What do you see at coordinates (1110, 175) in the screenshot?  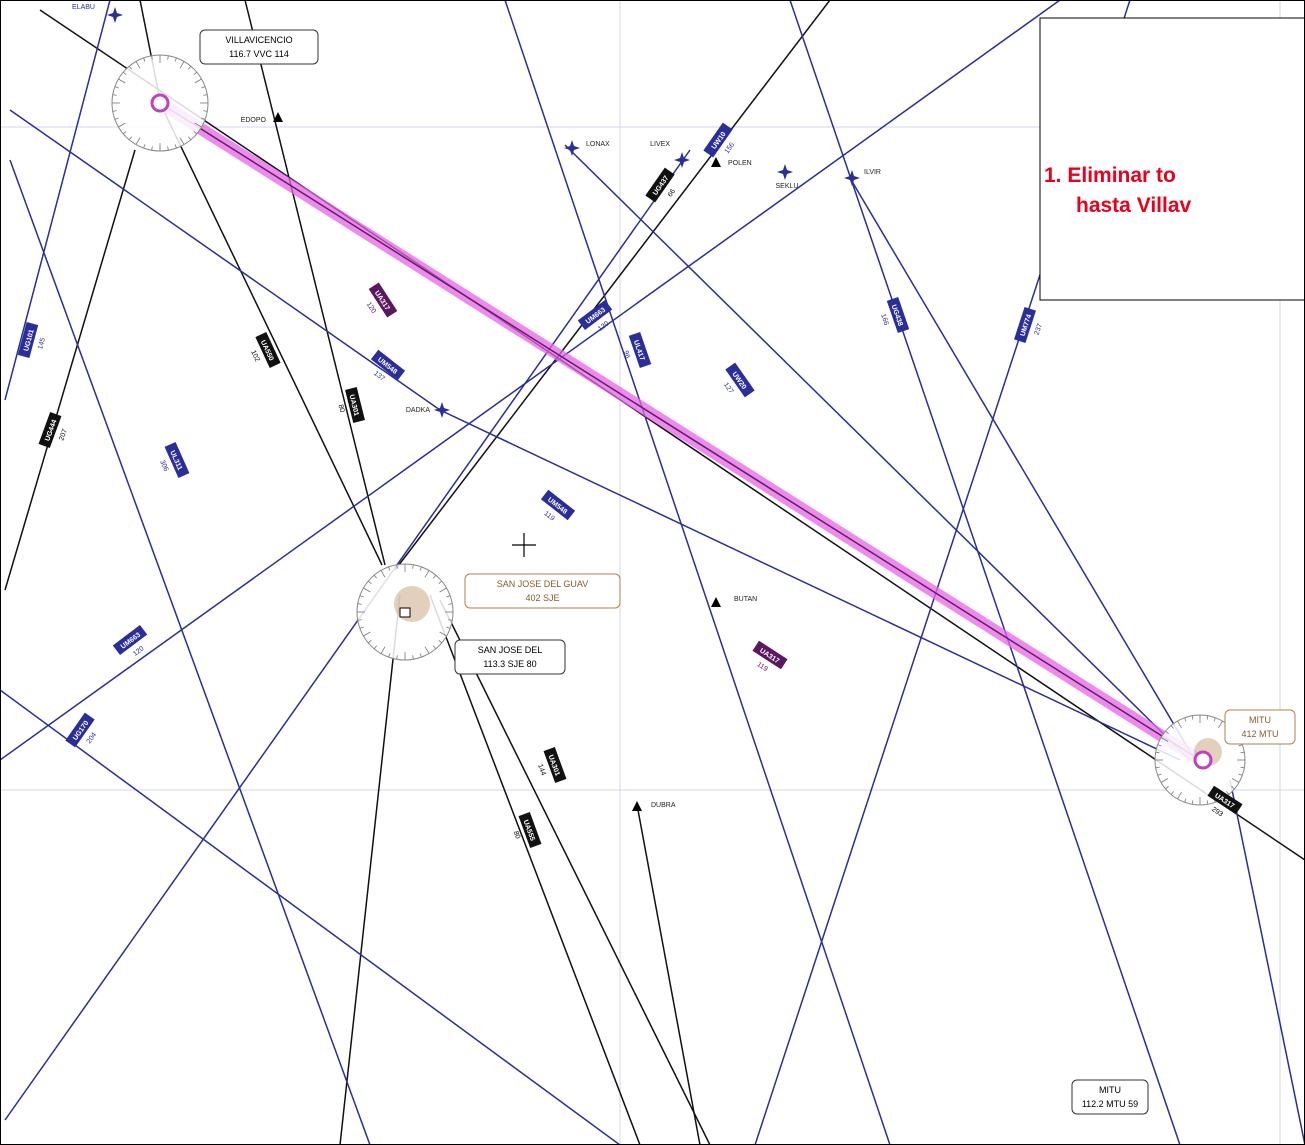 I see `callout-text: 1. Eliminar to` at bounding box center [1110, 175].